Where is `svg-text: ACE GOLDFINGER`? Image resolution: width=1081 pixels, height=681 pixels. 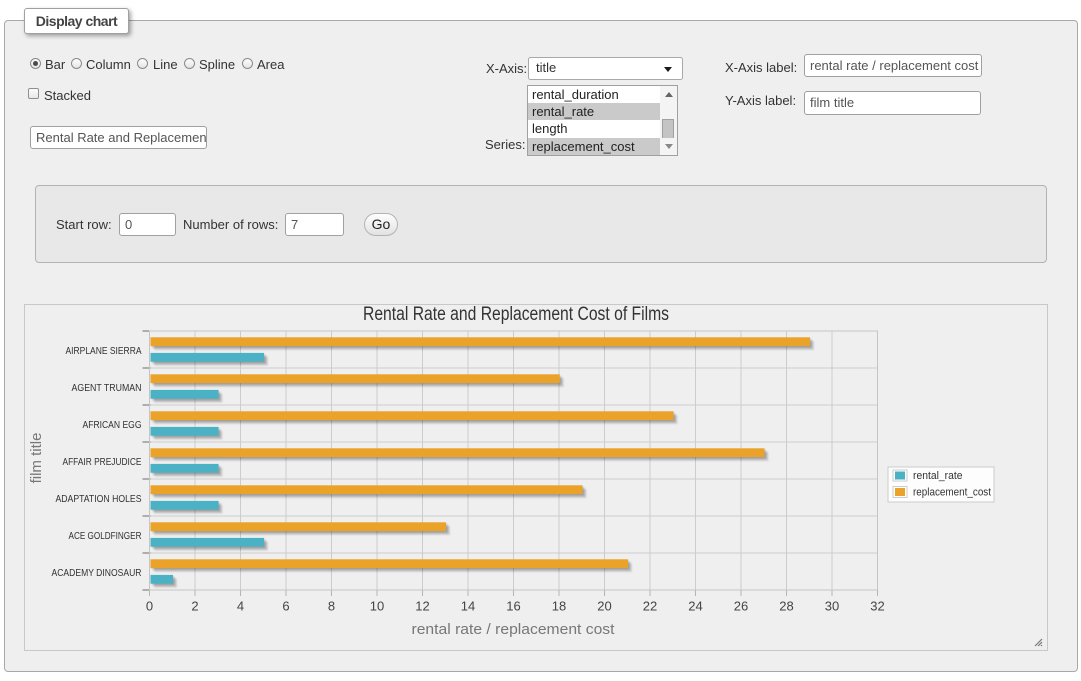 svg-text: ACE GOLDFINGER is located at coordinates (105, 536).